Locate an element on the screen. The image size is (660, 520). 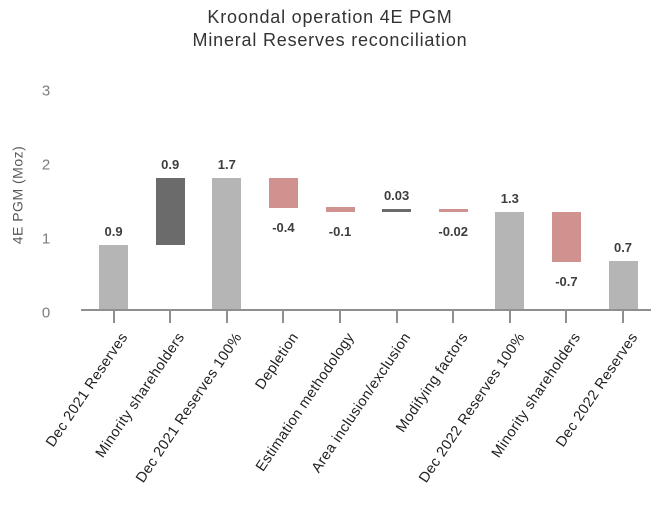
bar-value-label: -0.7 is located at coordinates (566, 281).